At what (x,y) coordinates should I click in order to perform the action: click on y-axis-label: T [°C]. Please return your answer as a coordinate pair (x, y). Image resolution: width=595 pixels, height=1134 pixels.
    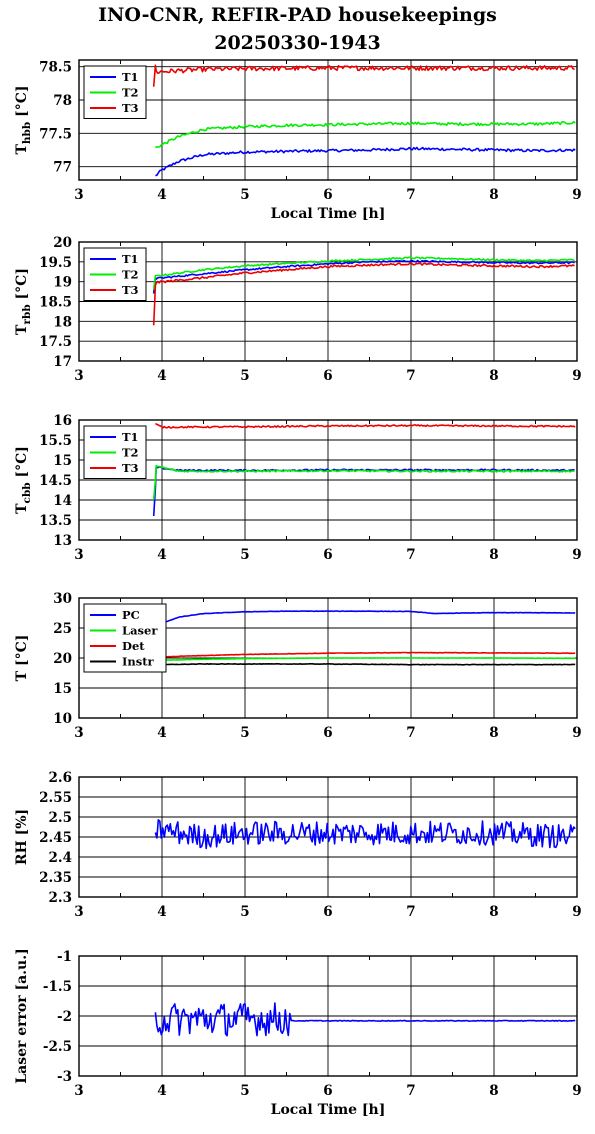
    Looking at the image, I should click on (22, 658).